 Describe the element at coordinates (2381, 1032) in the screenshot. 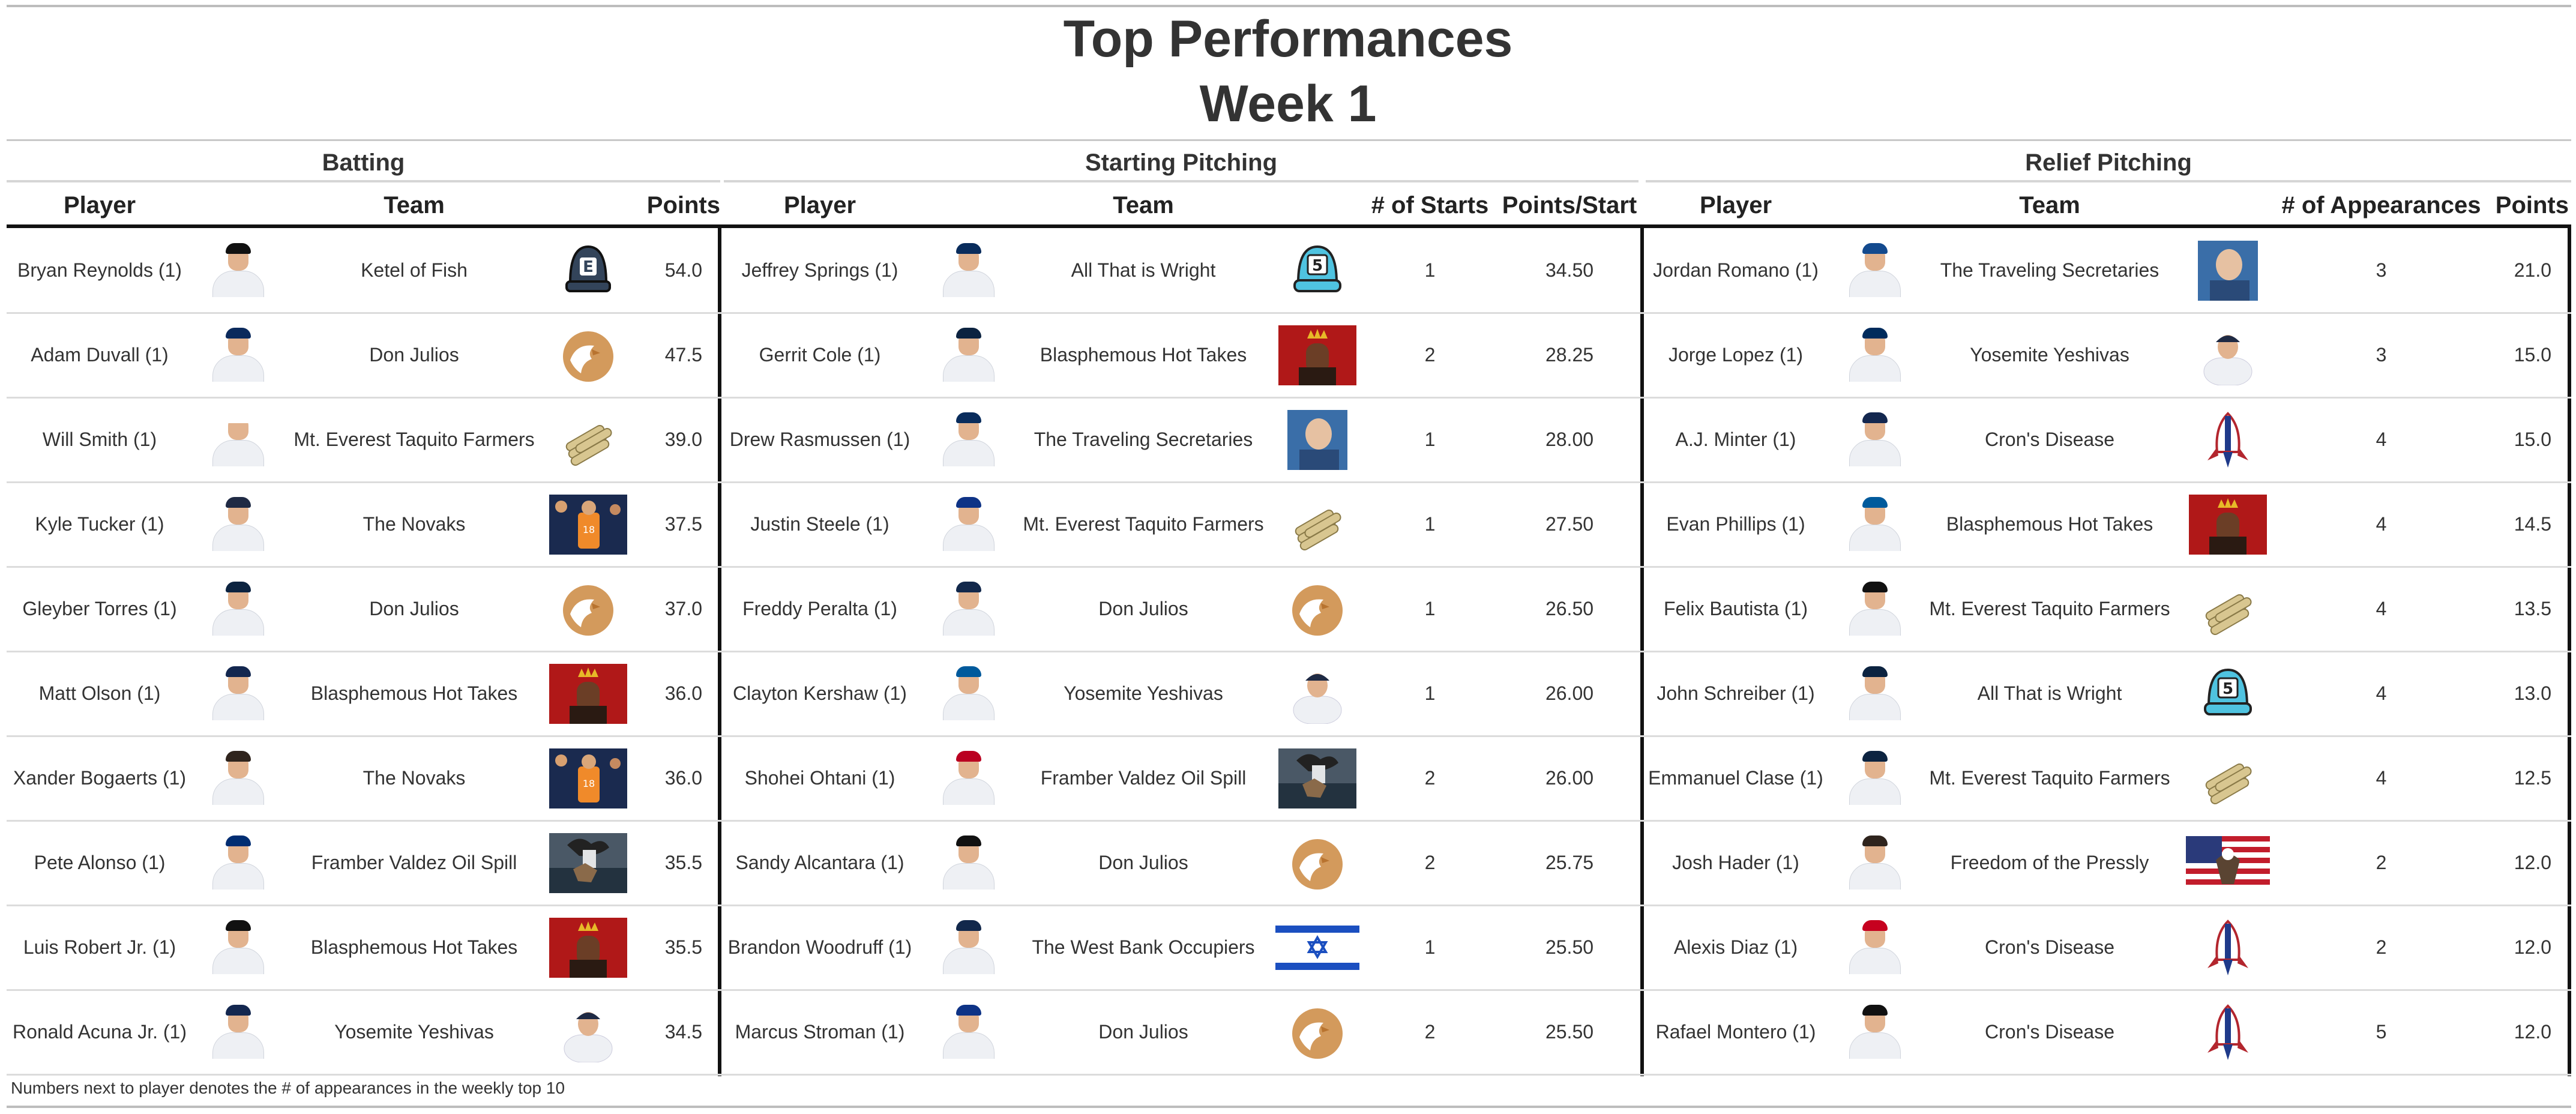

I see `appearances-value: 5` at that location.